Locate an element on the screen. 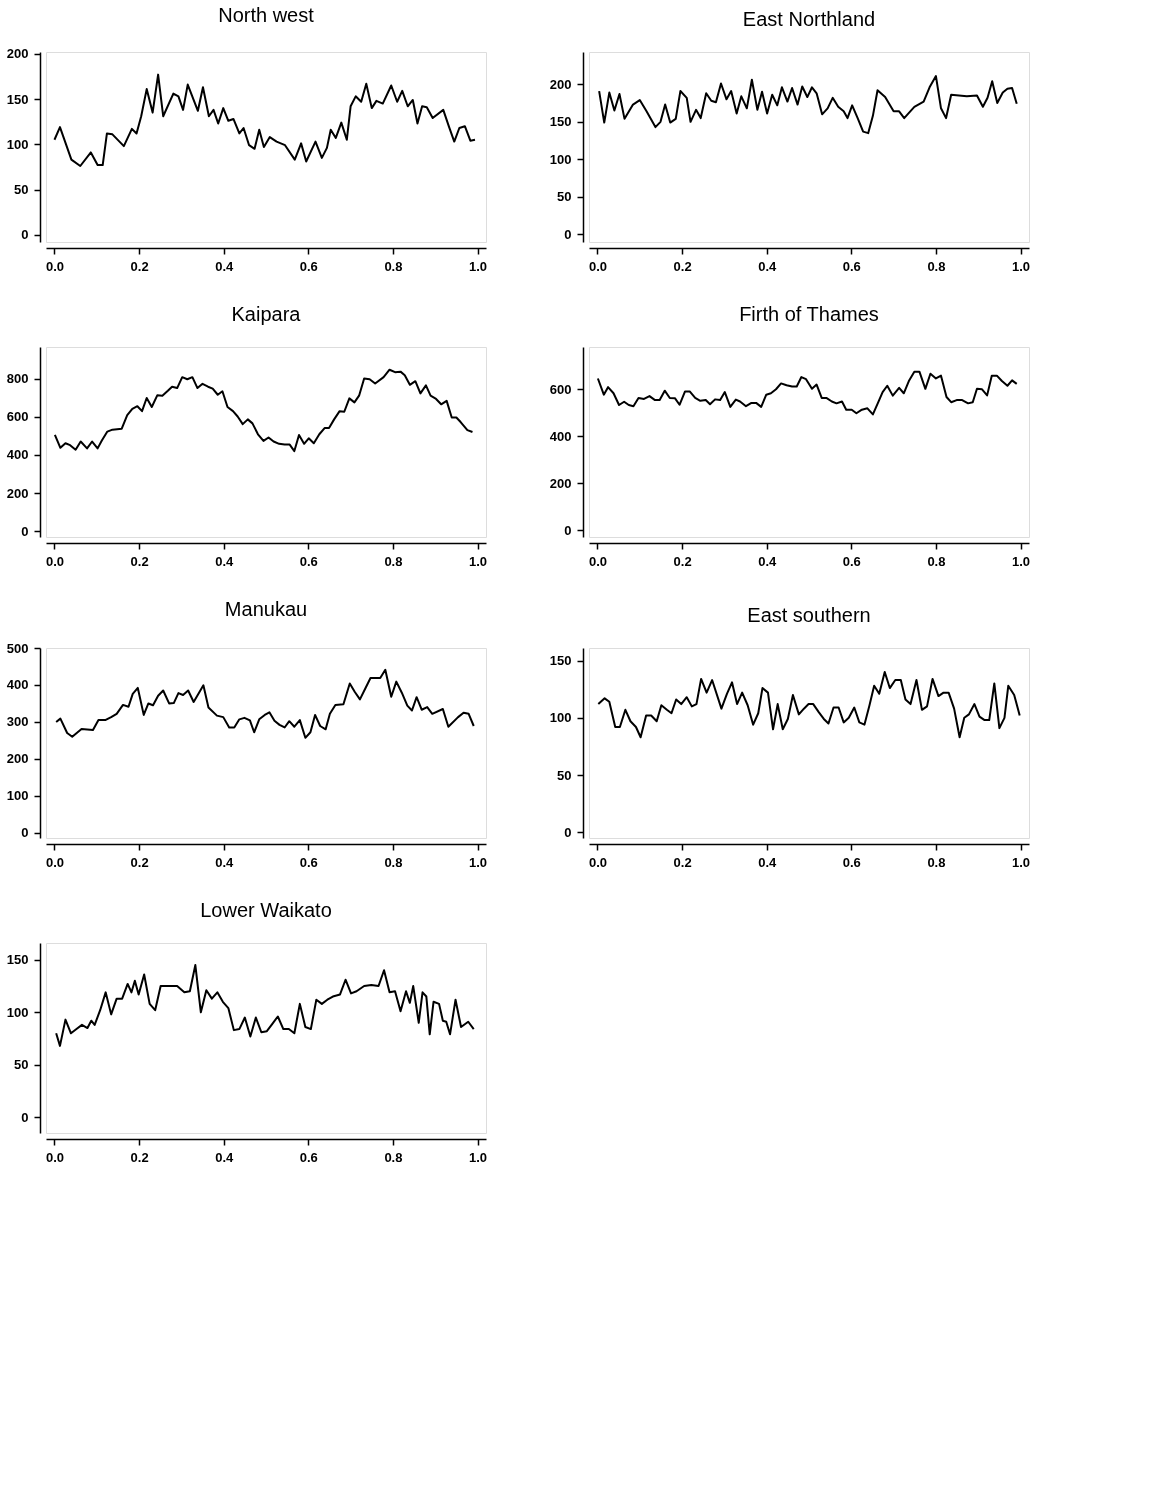 Image resolution: width=1157 pixels, height=1512 pixels. y-tick-label: 300 is located at coordinates (17, 722).